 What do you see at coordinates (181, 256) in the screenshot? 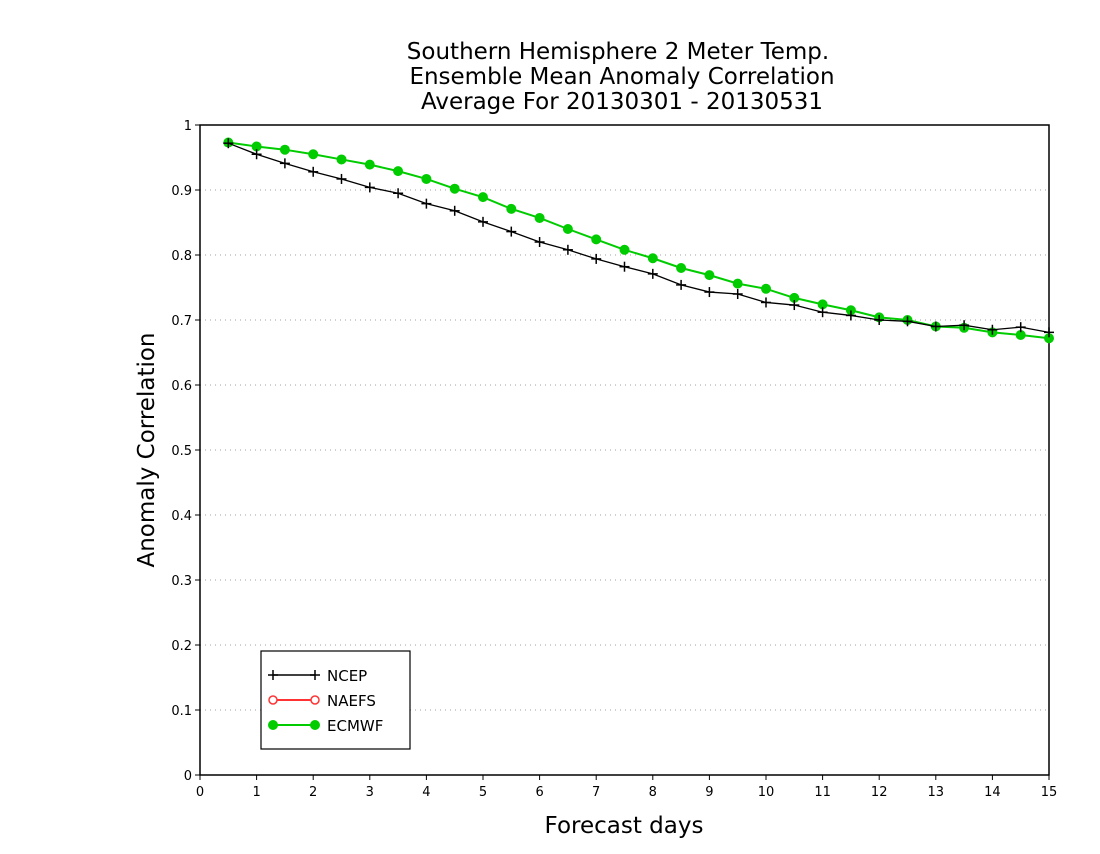
I see `y-tick-label: 0.8` at bounding box center [181, 256].